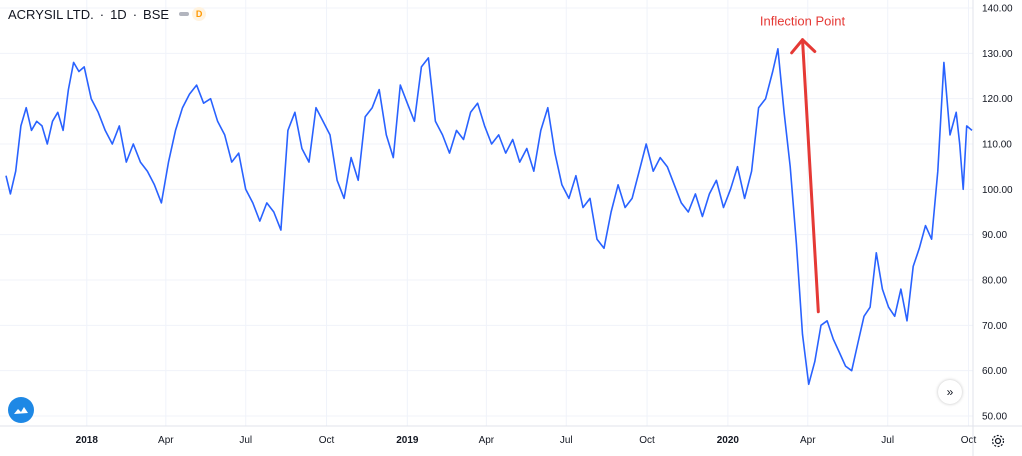  Describe the element at coordinates (407, 440) in the screenshot. I see `x-tick-label: 2019` at that location.